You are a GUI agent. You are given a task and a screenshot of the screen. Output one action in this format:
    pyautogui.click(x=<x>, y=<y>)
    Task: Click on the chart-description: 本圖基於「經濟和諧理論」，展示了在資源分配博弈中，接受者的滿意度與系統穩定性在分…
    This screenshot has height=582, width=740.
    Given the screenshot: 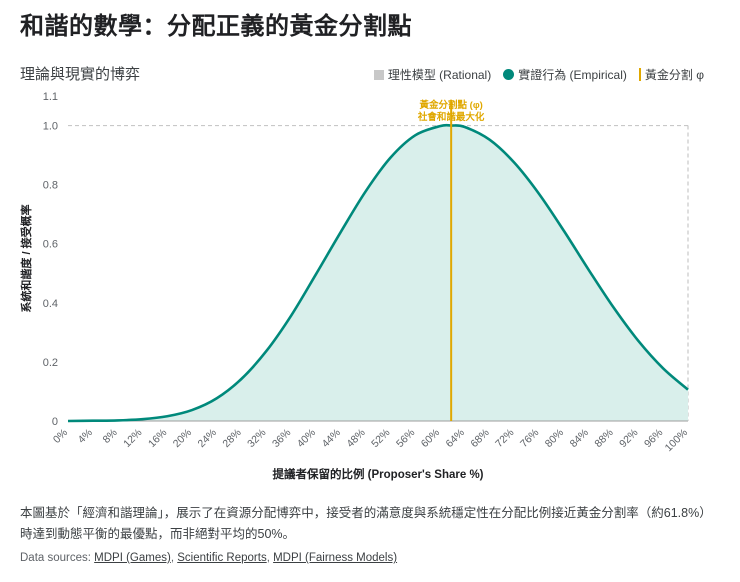 What is the action you would take?
    pyautogui.click(x=366, y=523)
    